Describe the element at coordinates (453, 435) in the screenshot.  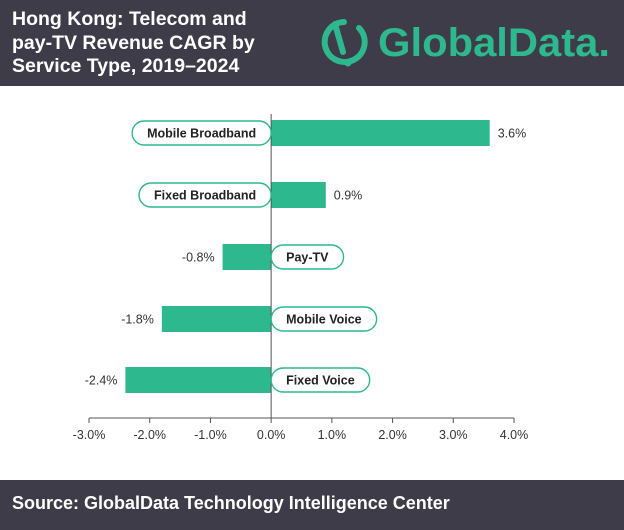
I see `x-tick-label: 3.0%` at that location.